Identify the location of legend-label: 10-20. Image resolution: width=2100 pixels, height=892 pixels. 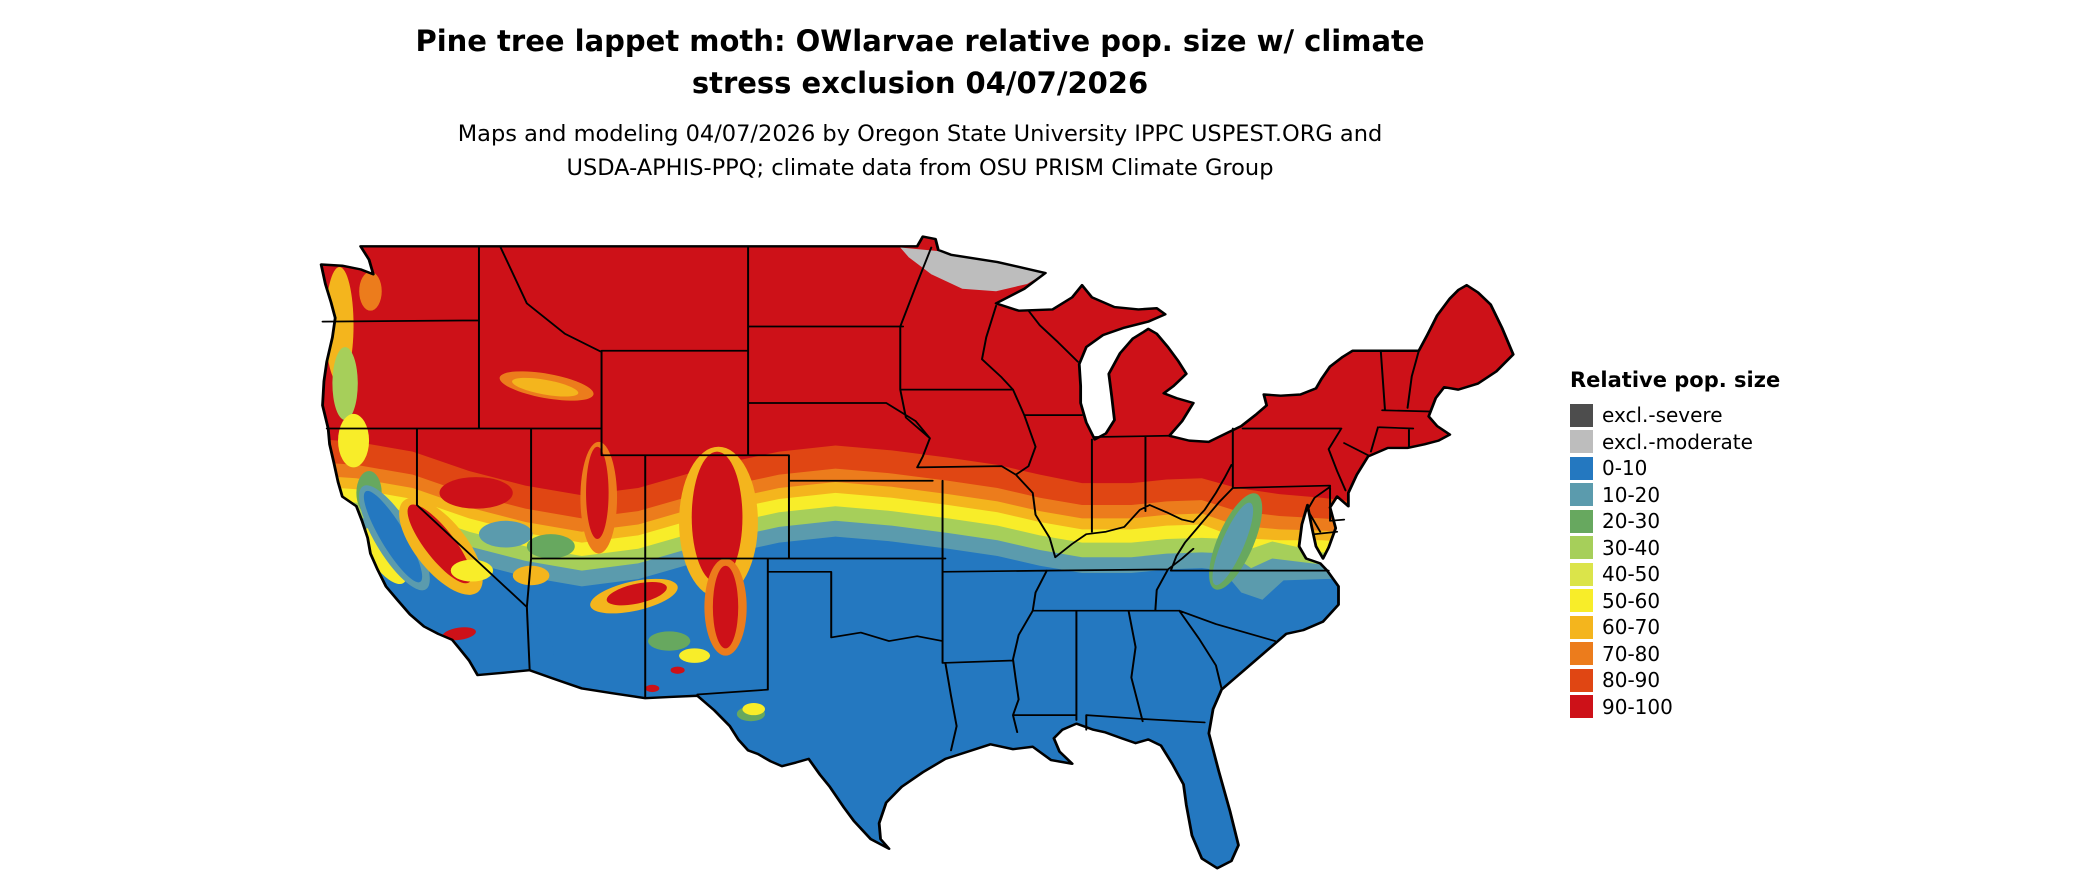
(1631, 494).